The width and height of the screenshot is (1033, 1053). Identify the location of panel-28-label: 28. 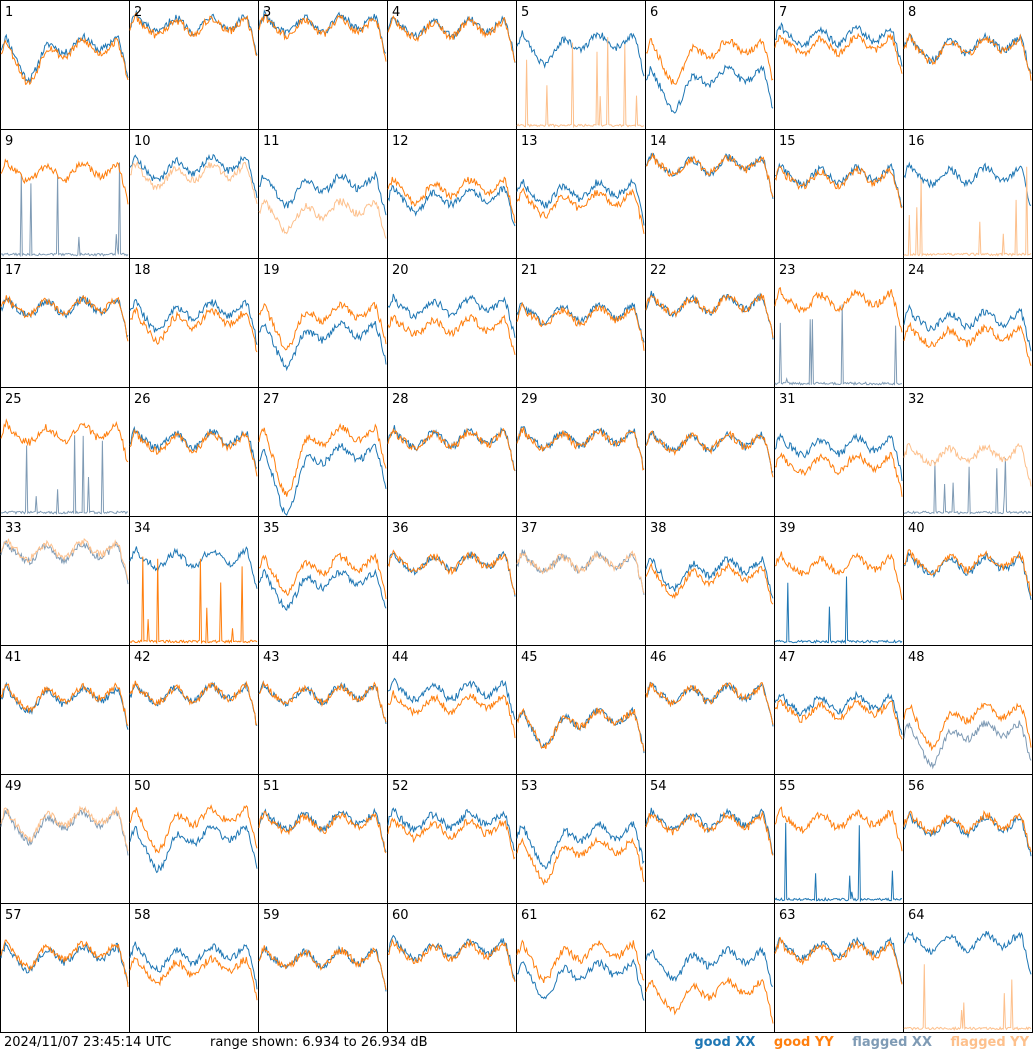
(400, 399).